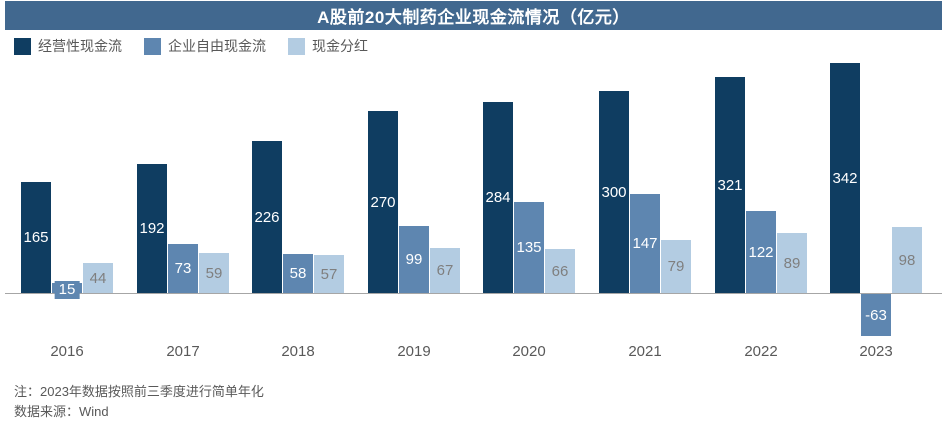  I want to click on bar-series1-2017: 192, so click(152, 228).